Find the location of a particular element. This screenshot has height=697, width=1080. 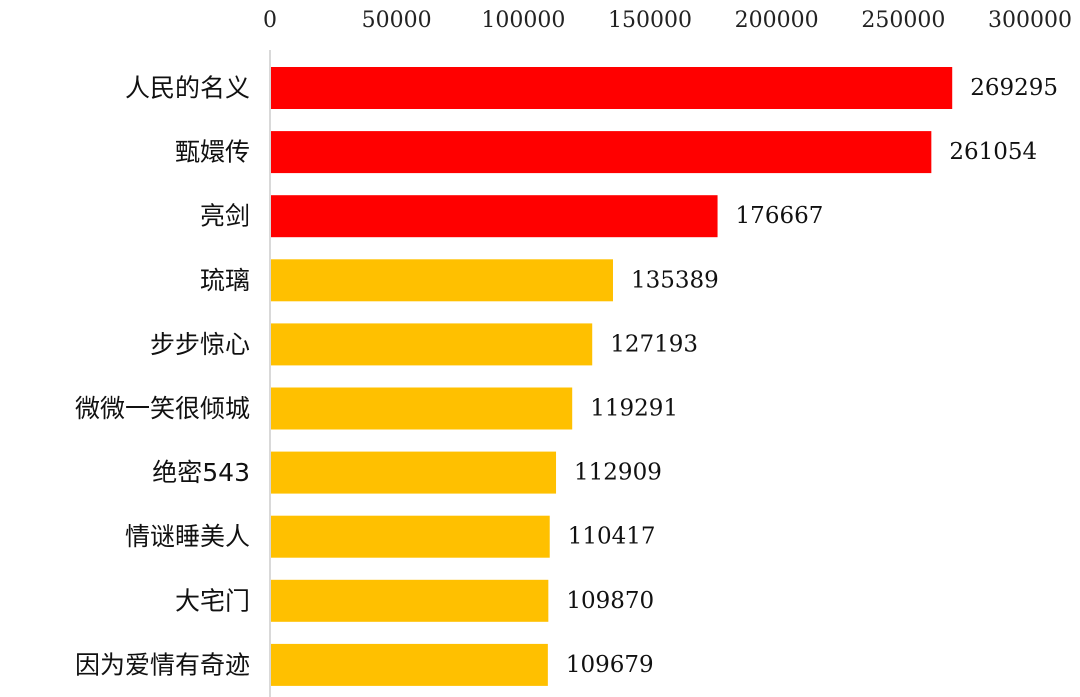

data-label: 135389 is located at coordinates (675, 280).